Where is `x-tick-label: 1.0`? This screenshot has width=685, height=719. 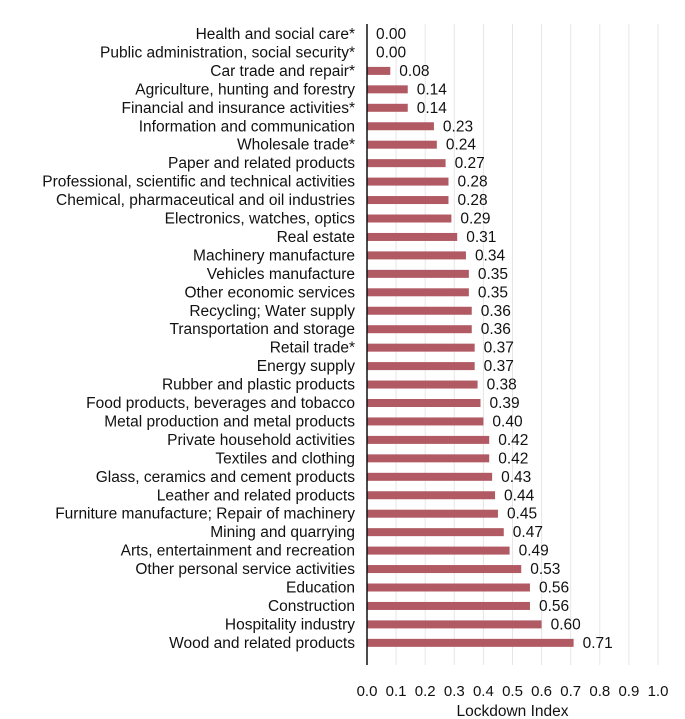 x-tick-label: 1.0 is located at coordinates (658, 691).